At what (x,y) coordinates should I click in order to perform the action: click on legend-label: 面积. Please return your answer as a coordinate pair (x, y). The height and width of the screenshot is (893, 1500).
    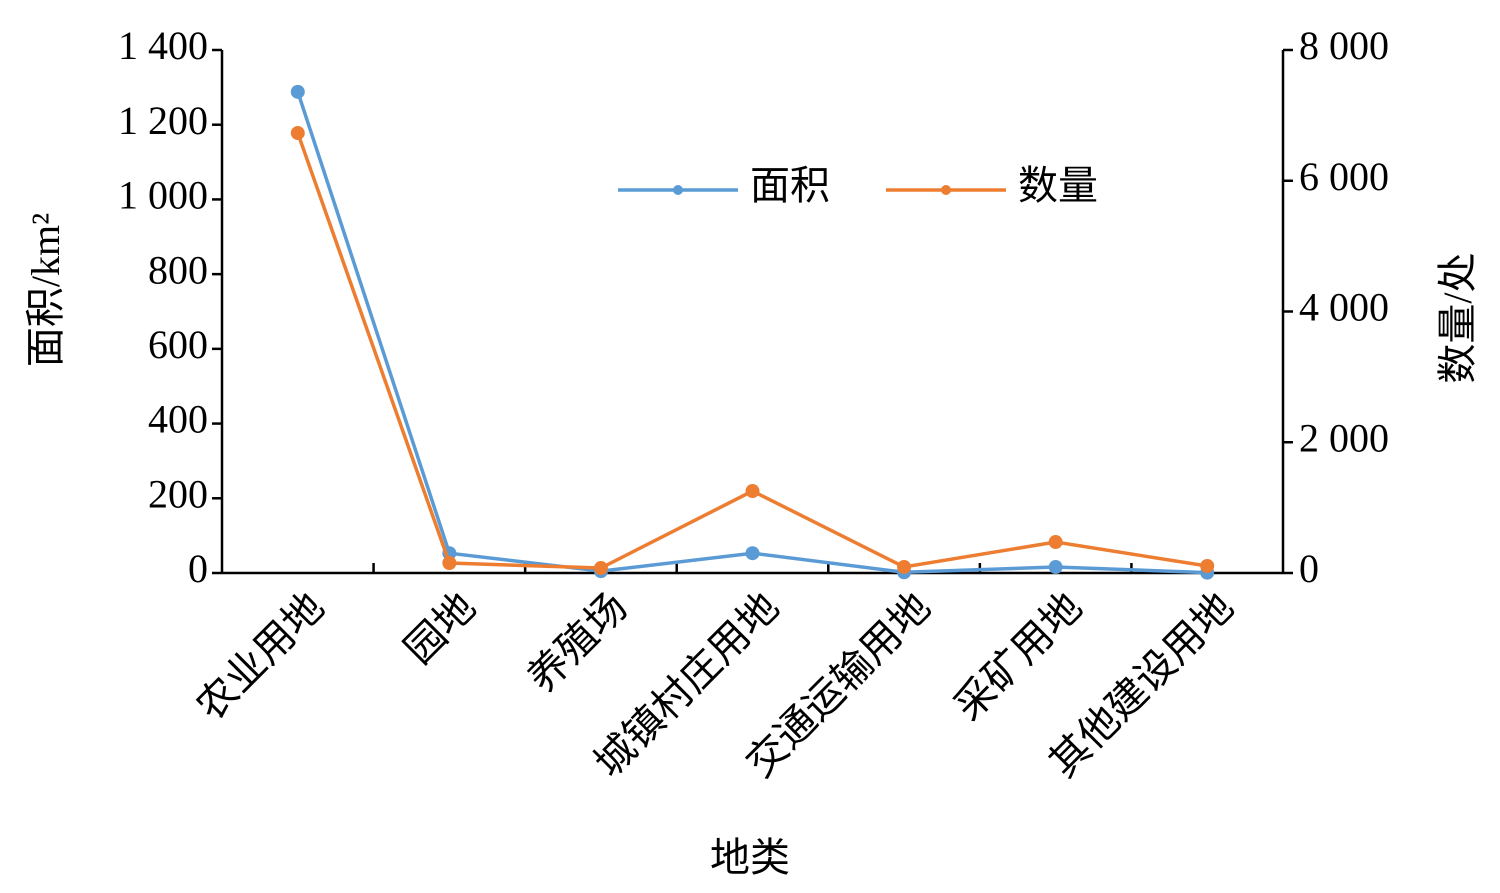
    Looking at the image, I should click on (790, 185).